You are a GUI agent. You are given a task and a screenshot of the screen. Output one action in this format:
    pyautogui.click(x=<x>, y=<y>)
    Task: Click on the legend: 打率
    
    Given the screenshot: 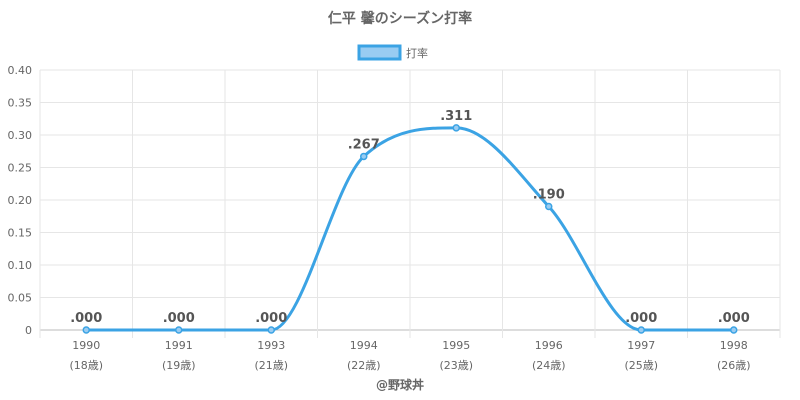 What is the action you would take?
    pyautogui.click(x=392, y=52)
    